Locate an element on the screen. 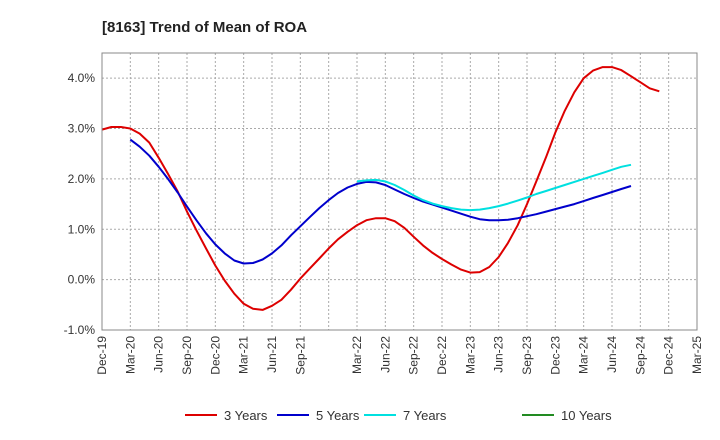 This screenshot has height=440, width=720. x-tick-label: Dec-22 is located at coordinates (442, 355).